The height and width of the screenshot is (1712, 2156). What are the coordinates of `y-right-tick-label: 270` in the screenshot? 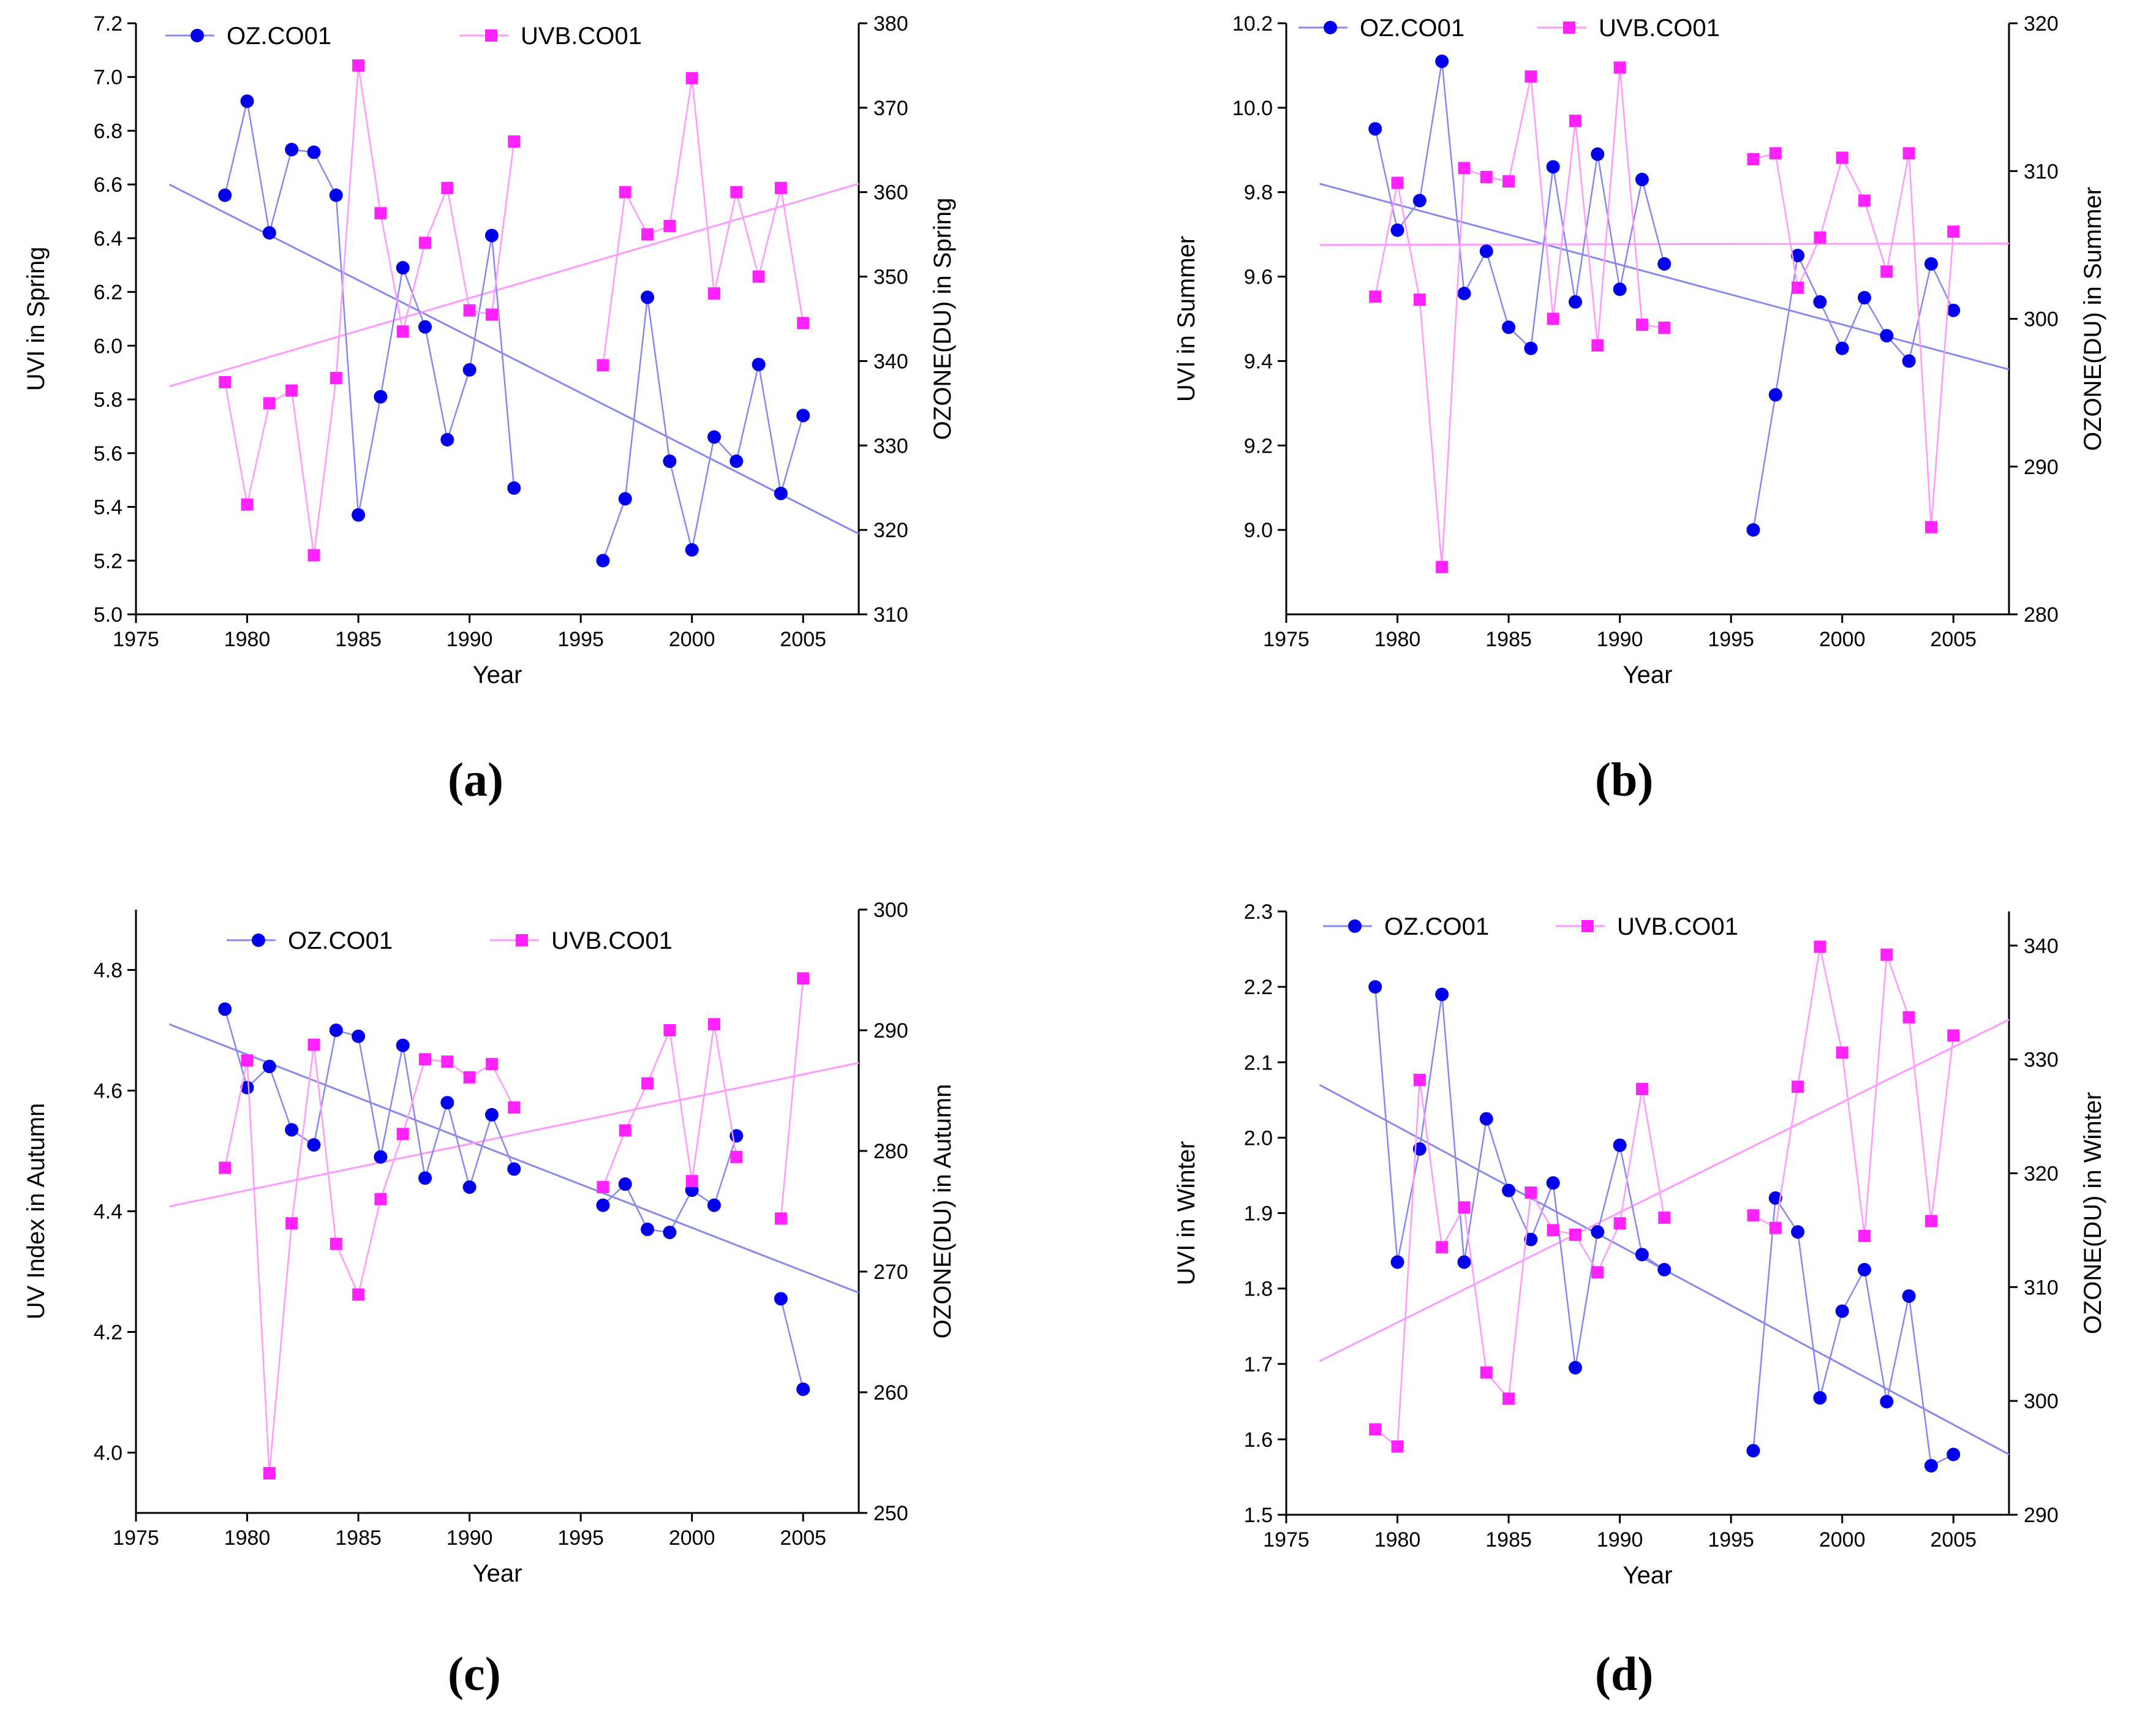 It's located at (891, 1272).